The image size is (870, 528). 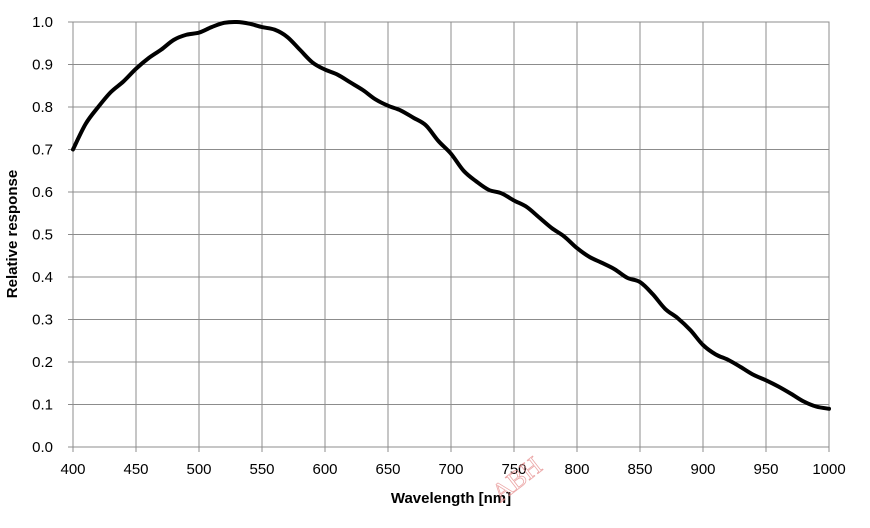 What do you see at coordinates (135, 469) in the screenshot?
I see `x-tick-label: 450` at bounding box center [135, 469].